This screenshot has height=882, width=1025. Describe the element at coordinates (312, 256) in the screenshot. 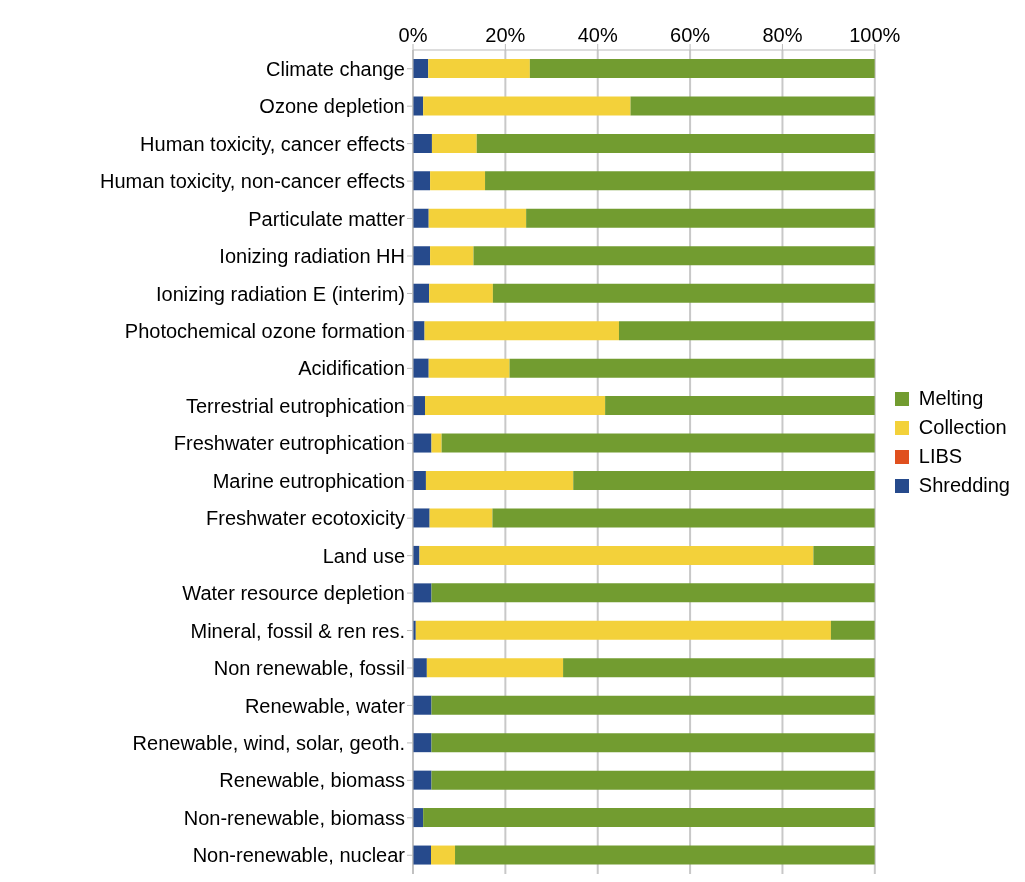

I see `y-tick-label: Ionizing radiation HH` at that location.